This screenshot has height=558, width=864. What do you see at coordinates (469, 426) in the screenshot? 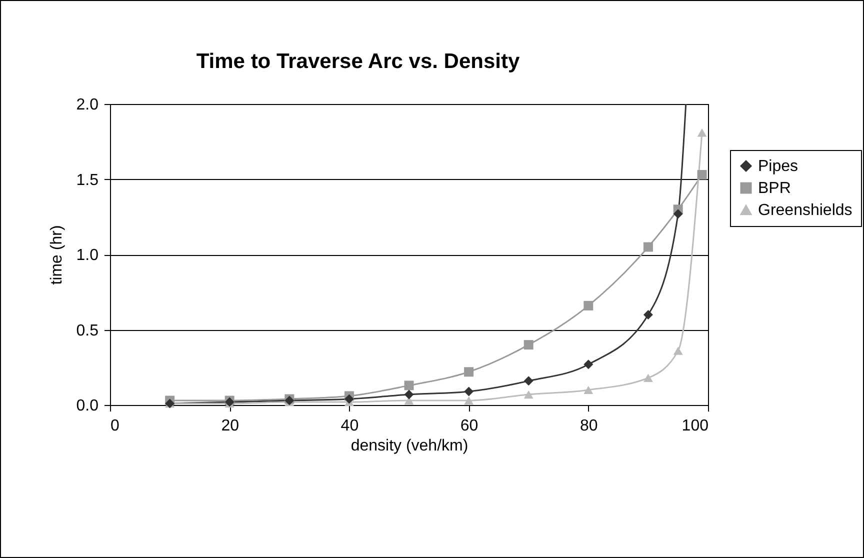
I see `x-tick-label: 60` at bounding box center [469, 426].